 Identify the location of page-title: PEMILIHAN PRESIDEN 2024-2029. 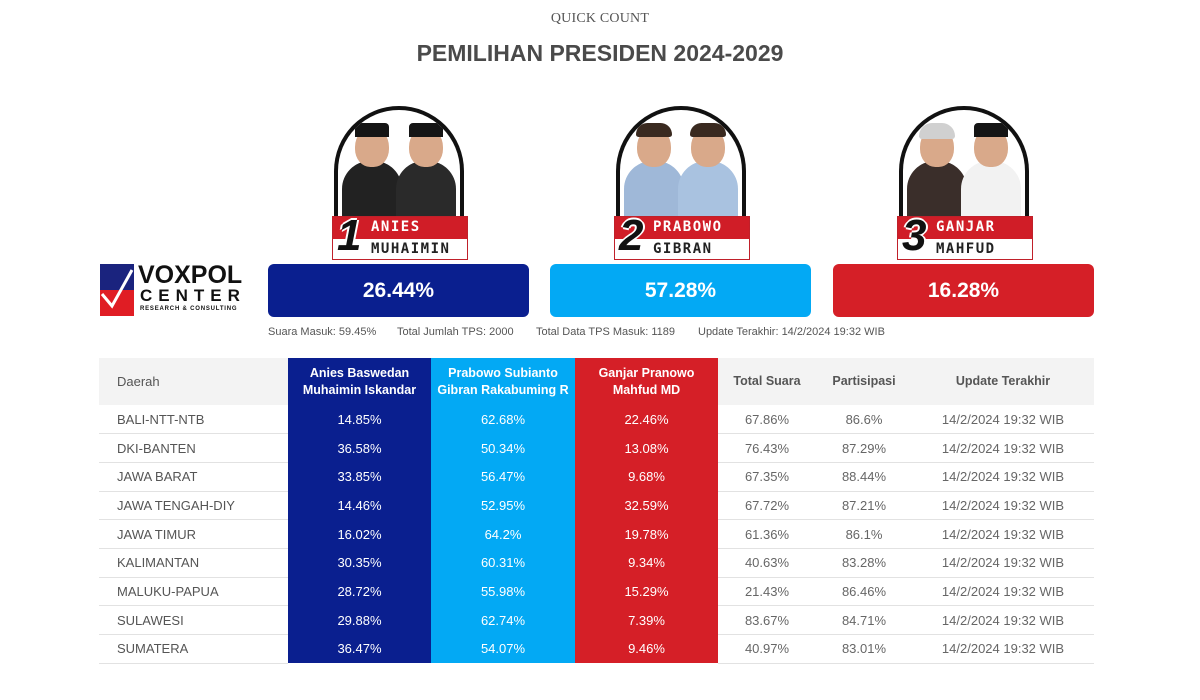
(600, 53).